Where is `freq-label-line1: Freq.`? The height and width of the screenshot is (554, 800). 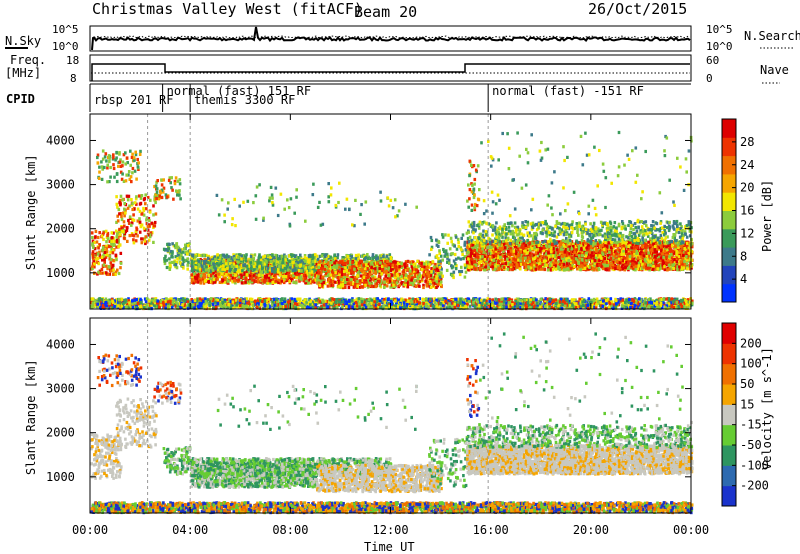
freq-label-line1: Freq. is located at coordinates (28, 60).